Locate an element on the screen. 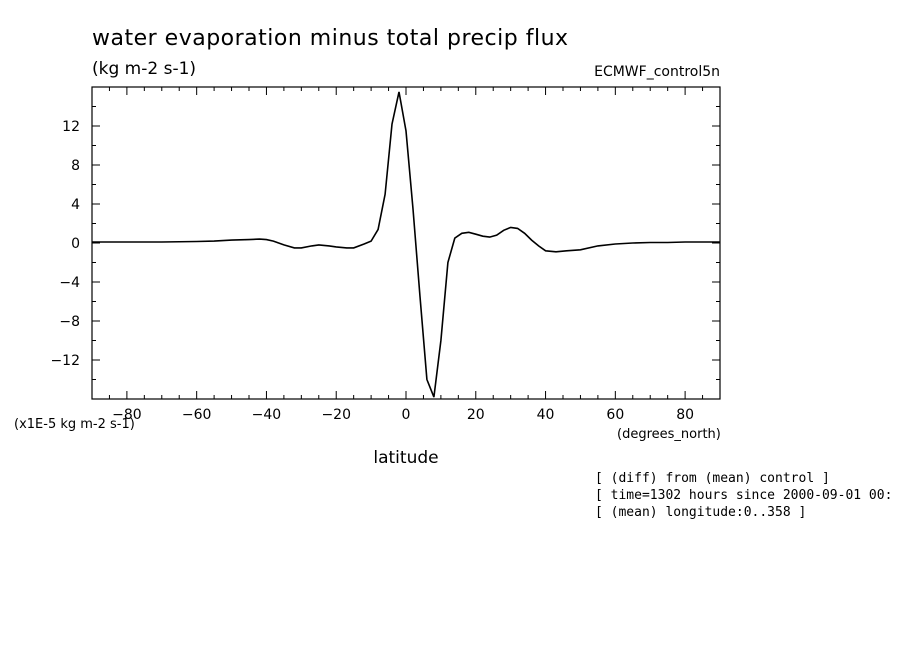  x-tick-label: 60 is located at coordinates (615, 415).